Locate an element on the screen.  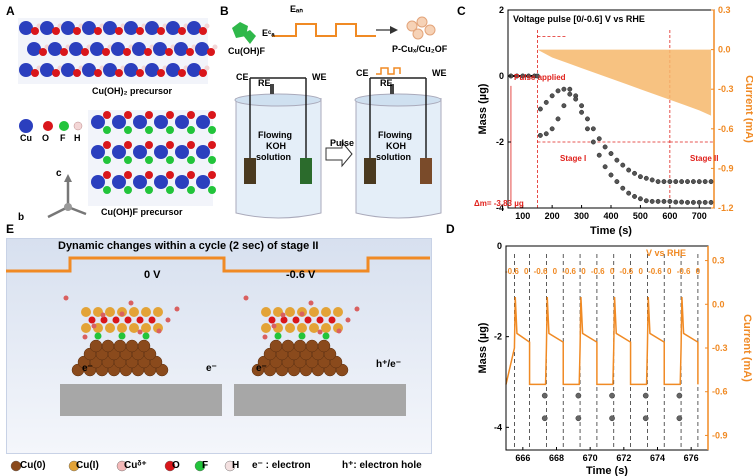
y-tick-label: -4 is located at coordinates (498, 427).